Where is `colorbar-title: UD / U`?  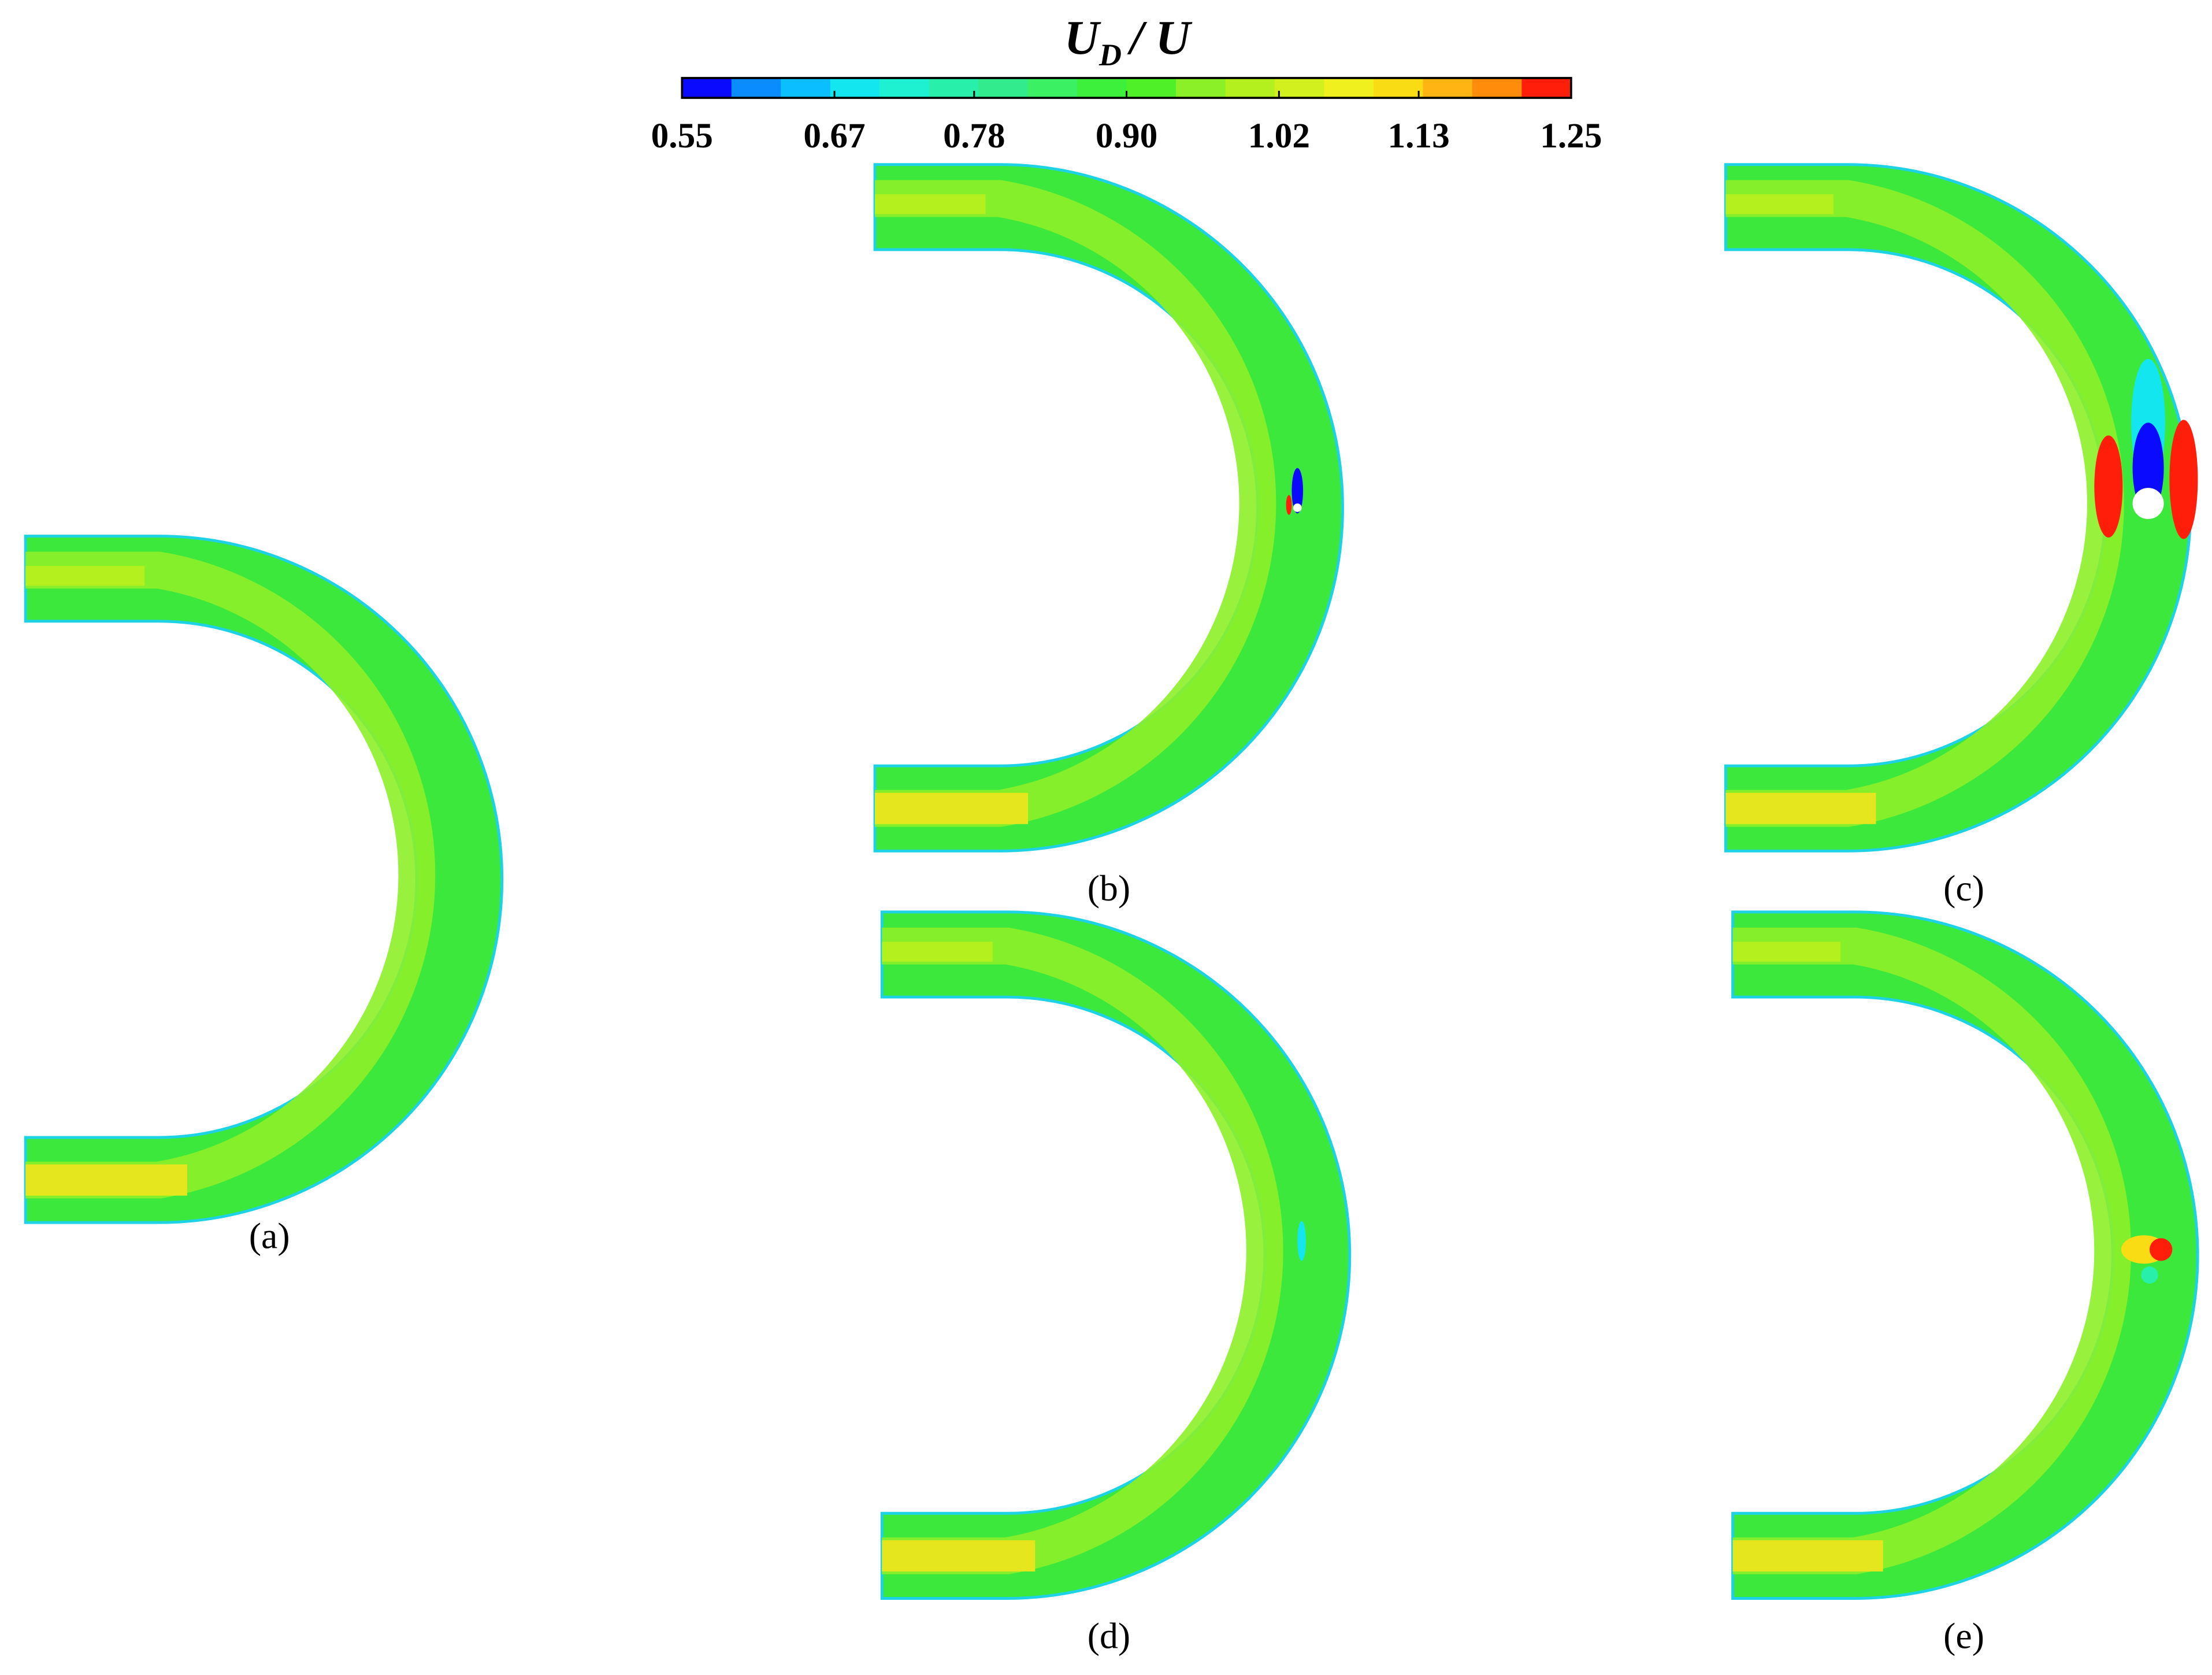 colorbar-title: UD / U is located at coordinates (1128, 42).